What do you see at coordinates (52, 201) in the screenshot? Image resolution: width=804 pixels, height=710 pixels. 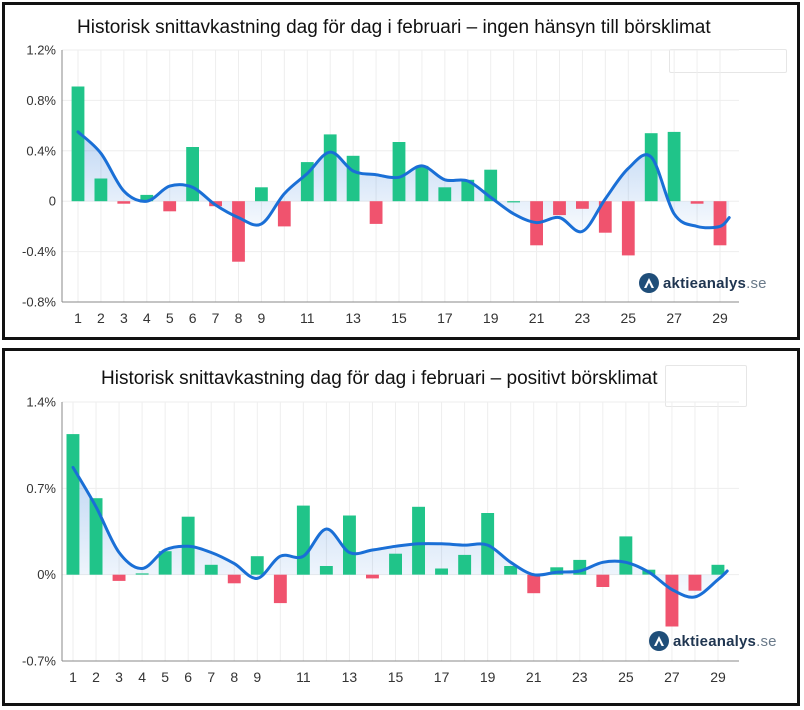 I see `y-tick-label: 0` at bounding box center [52, 201].